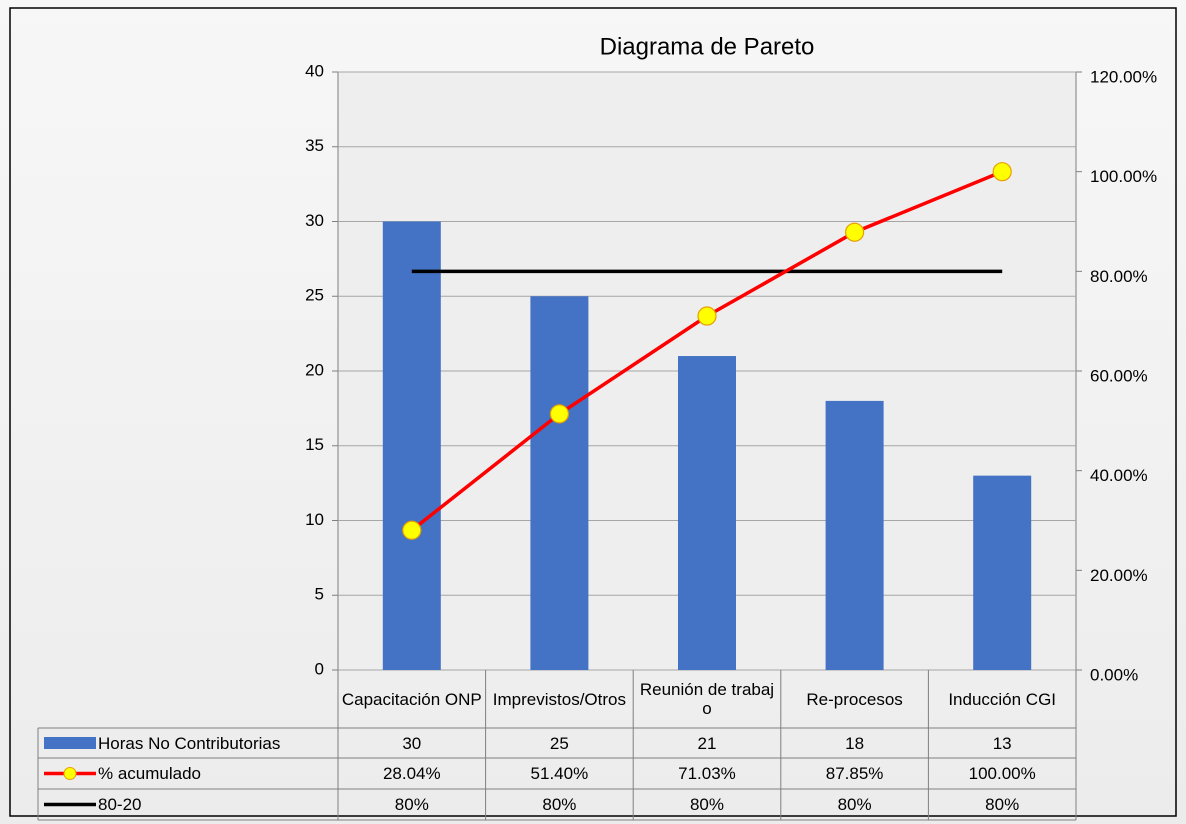 The image size is (1186, 824). I want to click on x-tick-label: Capacitación ONP, so click(411, 699).